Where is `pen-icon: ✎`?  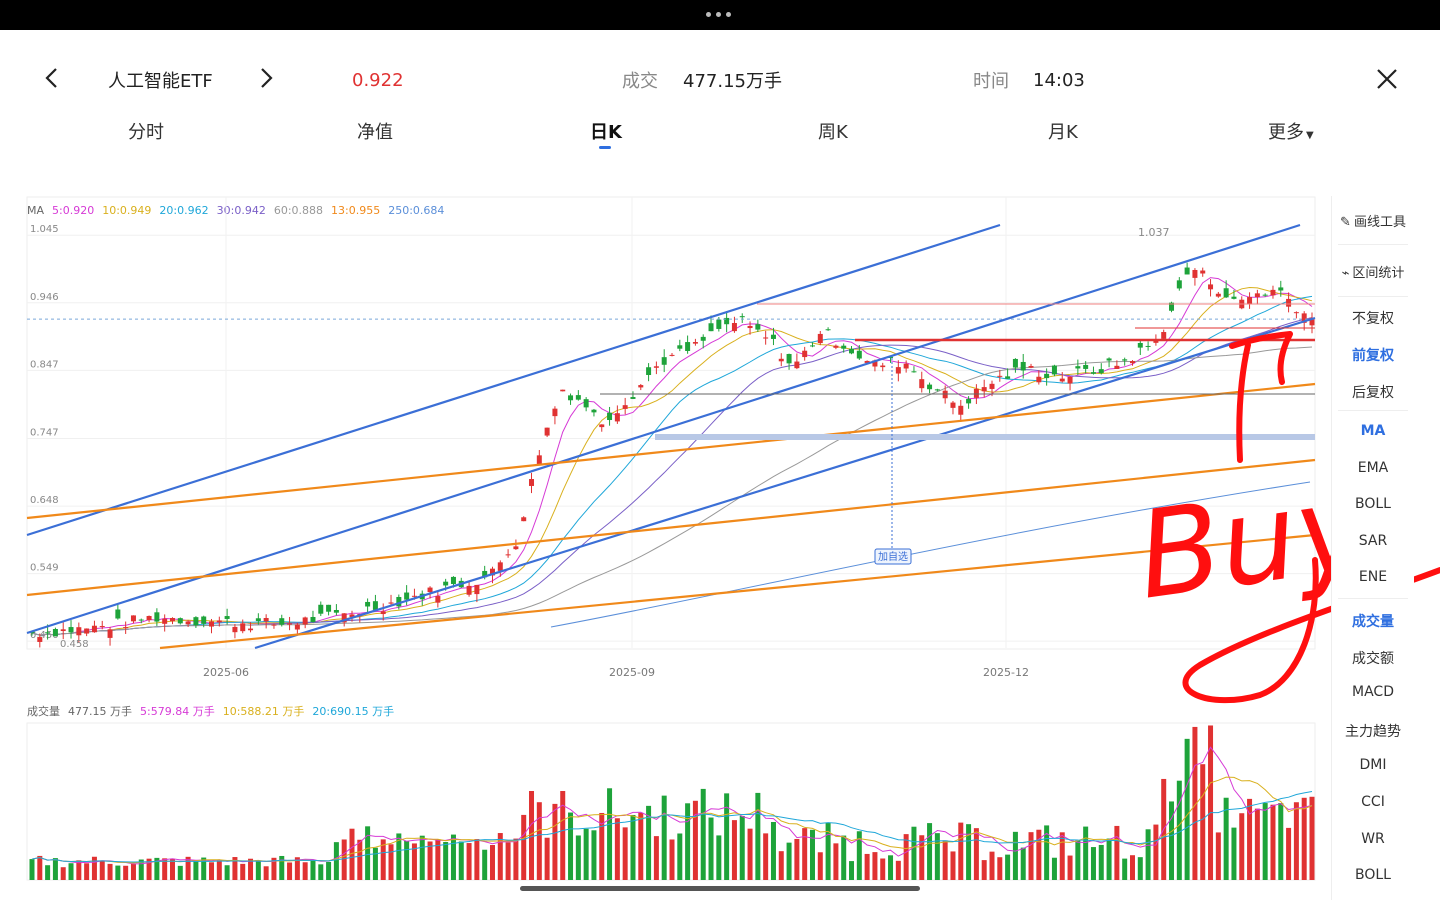
pen-icon: ✎ is located at coordinates (1345, 222).